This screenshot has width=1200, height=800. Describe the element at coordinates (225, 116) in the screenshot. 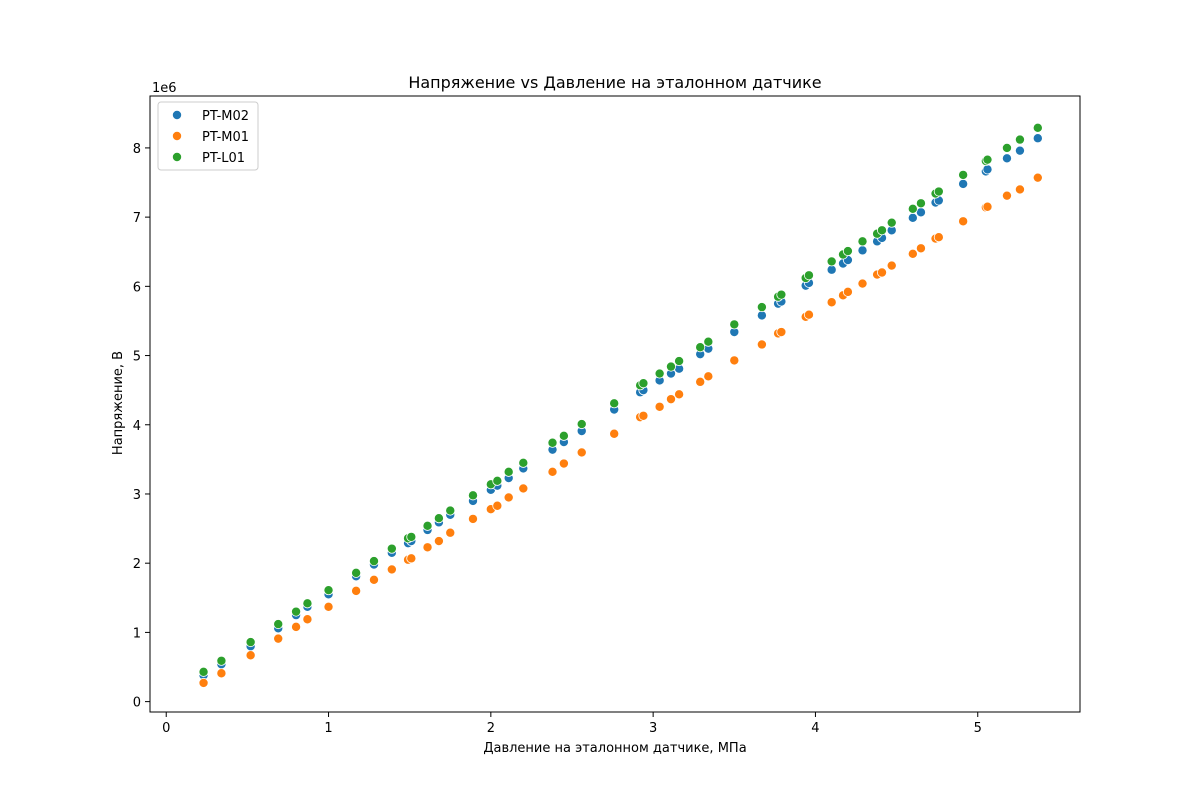

I see `legend-label: PT-M02` at that location.